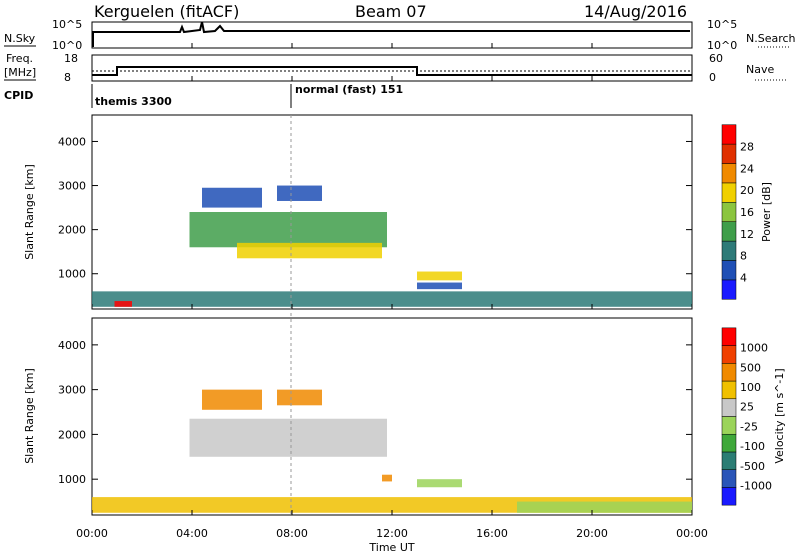 Image resolution: width=800 pixels, height=554 pixels. I want to click on freq-label-line1: Freq., so click(19, 58).